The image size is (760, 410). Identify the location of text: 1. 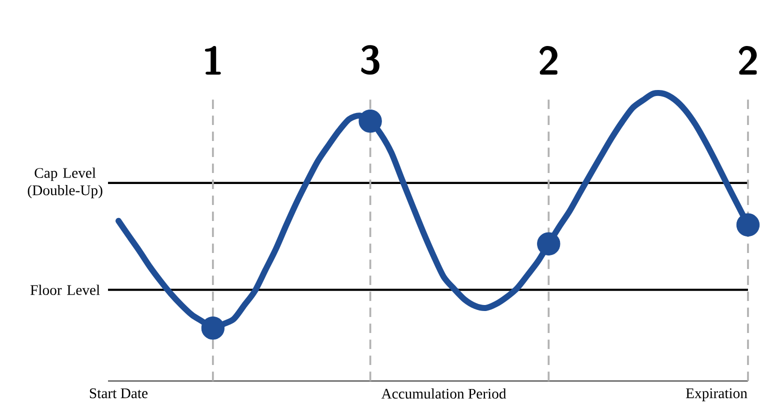
(212, 60).